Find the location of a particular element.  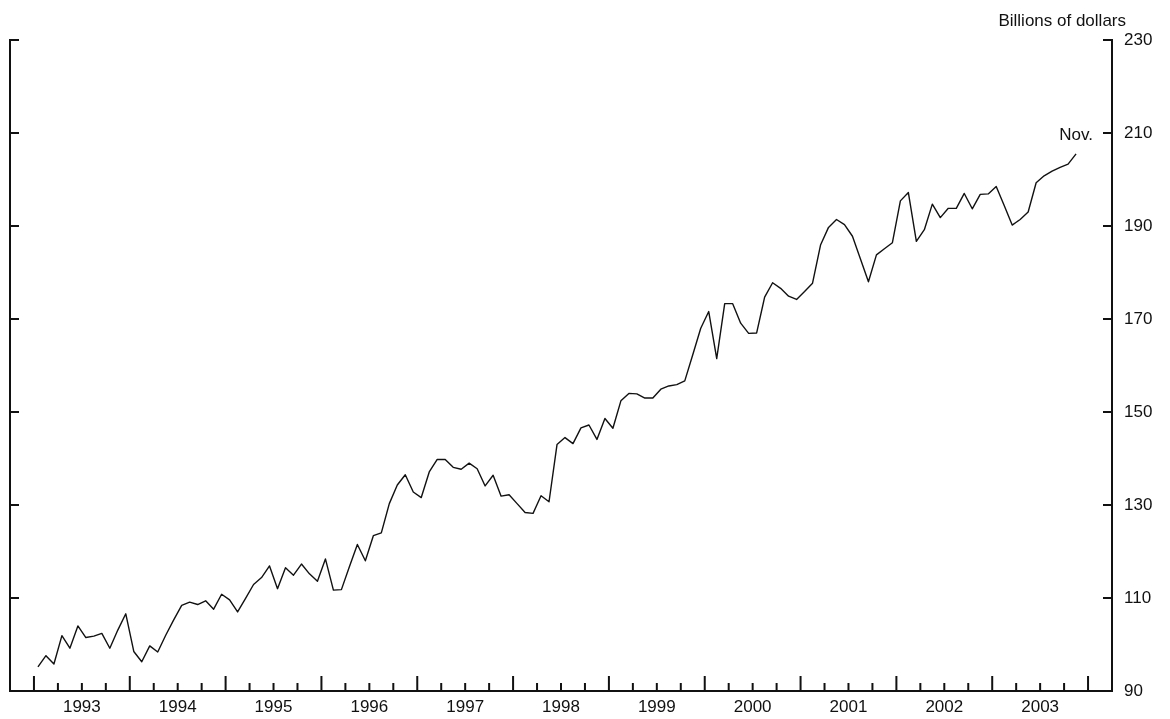

y-tick-label: 130 is located at coordinates (1138, 504).